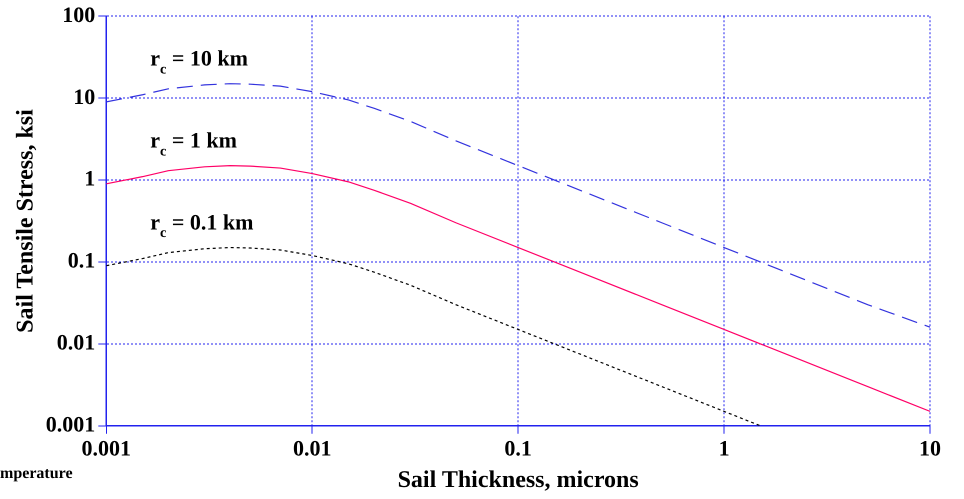 The image size is (964, 499). I want to click on y-tick-label: 10, so click(84, 96).